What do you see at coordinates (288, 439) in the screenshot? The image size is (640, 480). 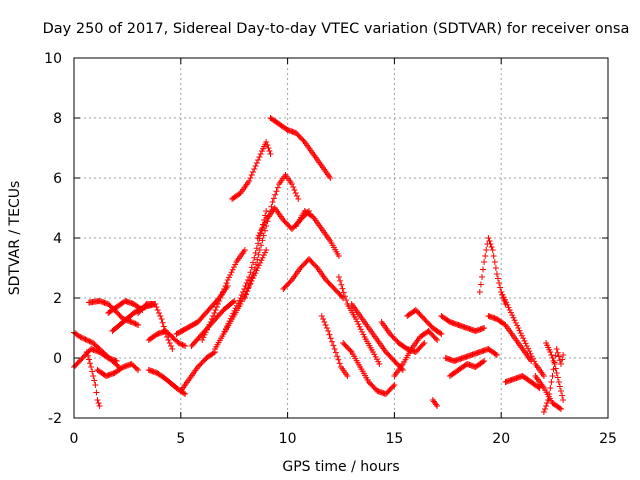 I see `x-tick-label: 10` at bounding box center [288, 439].